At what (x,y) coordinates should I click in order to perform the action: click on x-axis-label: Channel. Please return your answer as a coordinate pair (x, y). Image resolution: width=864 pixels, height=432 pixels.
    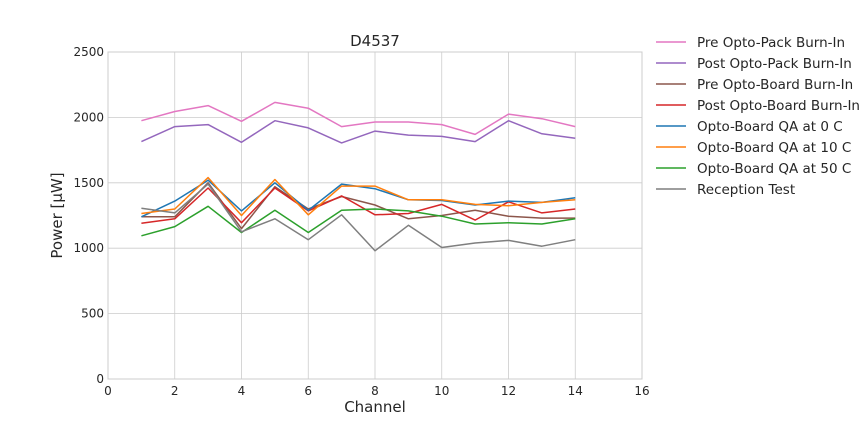
    Looking at the image, I should click on (375, 407).